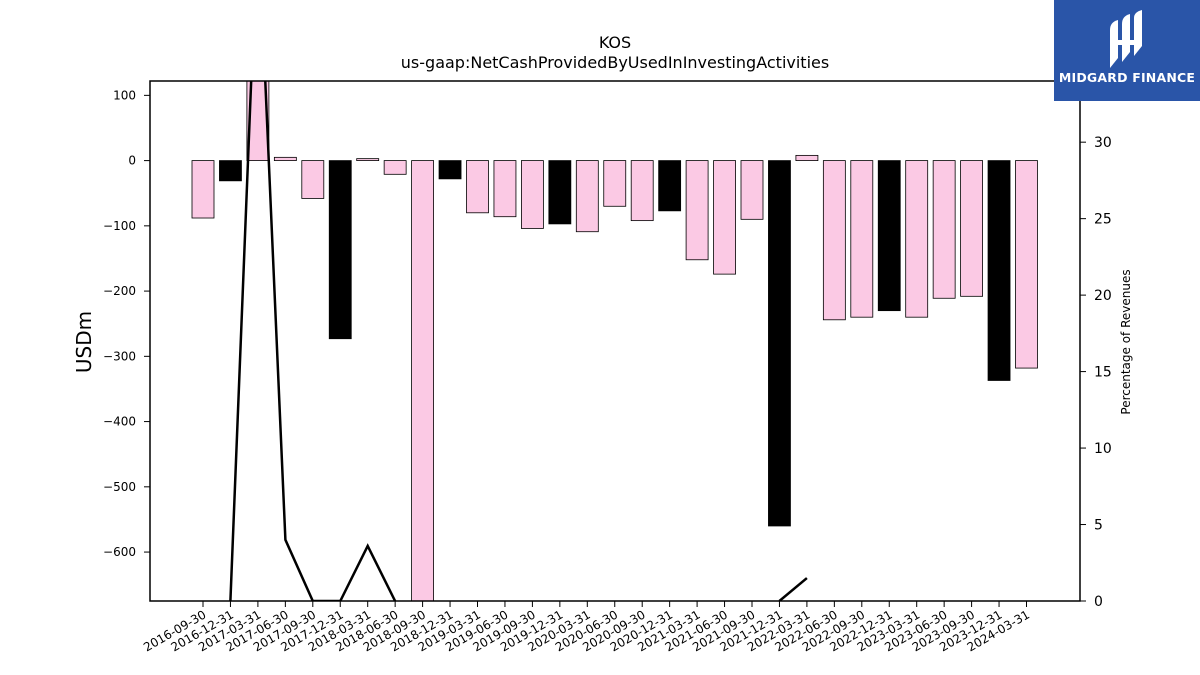  Describe the element at coordinates (1103, 296) in the screenshot. I see `y2-tick-label: 20` at that location.